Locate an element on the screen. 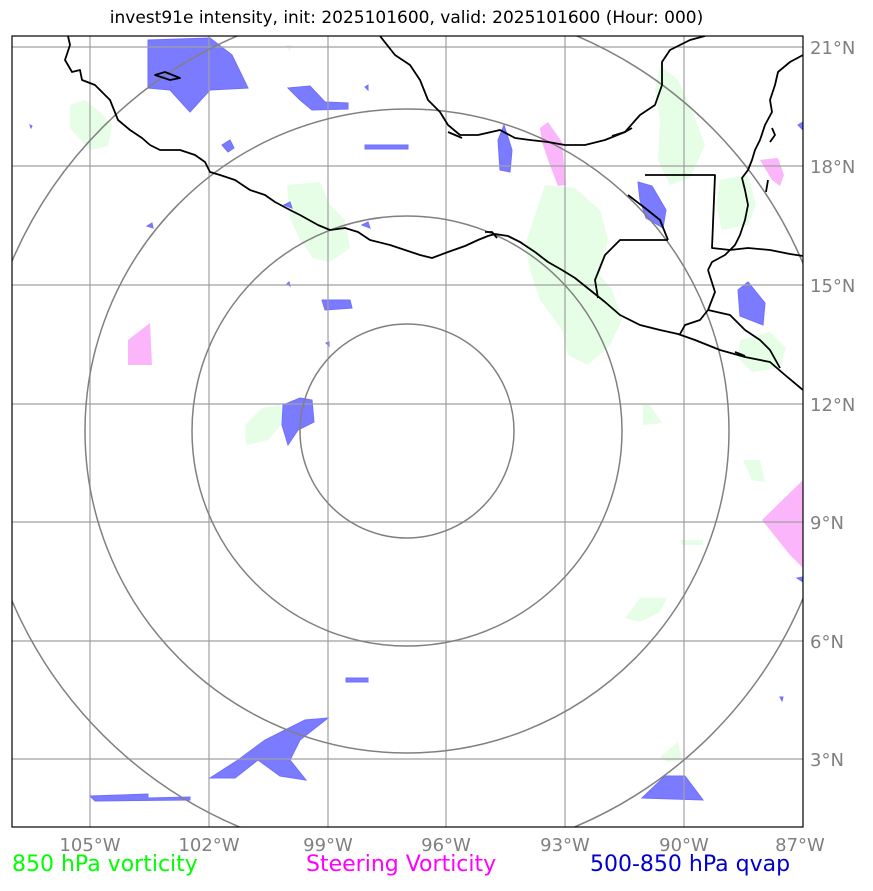 This screenshot has width=873, height=891. longitude-axis: 105°W 102°W 99°W 96°W 93°W 90°W 87°W is located at coordinates (442, 845).